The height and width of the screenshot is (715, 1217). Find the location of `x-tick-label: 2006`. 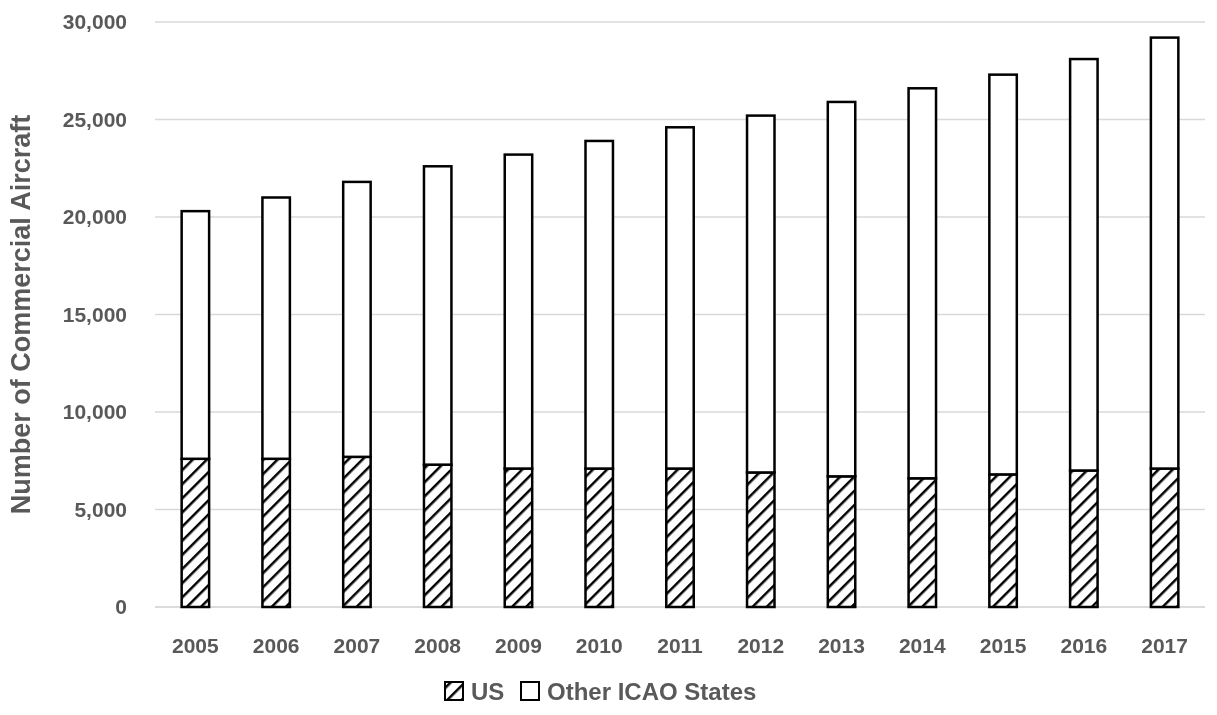

x-tick-label: 2006 is located at coordinates (276, 645).